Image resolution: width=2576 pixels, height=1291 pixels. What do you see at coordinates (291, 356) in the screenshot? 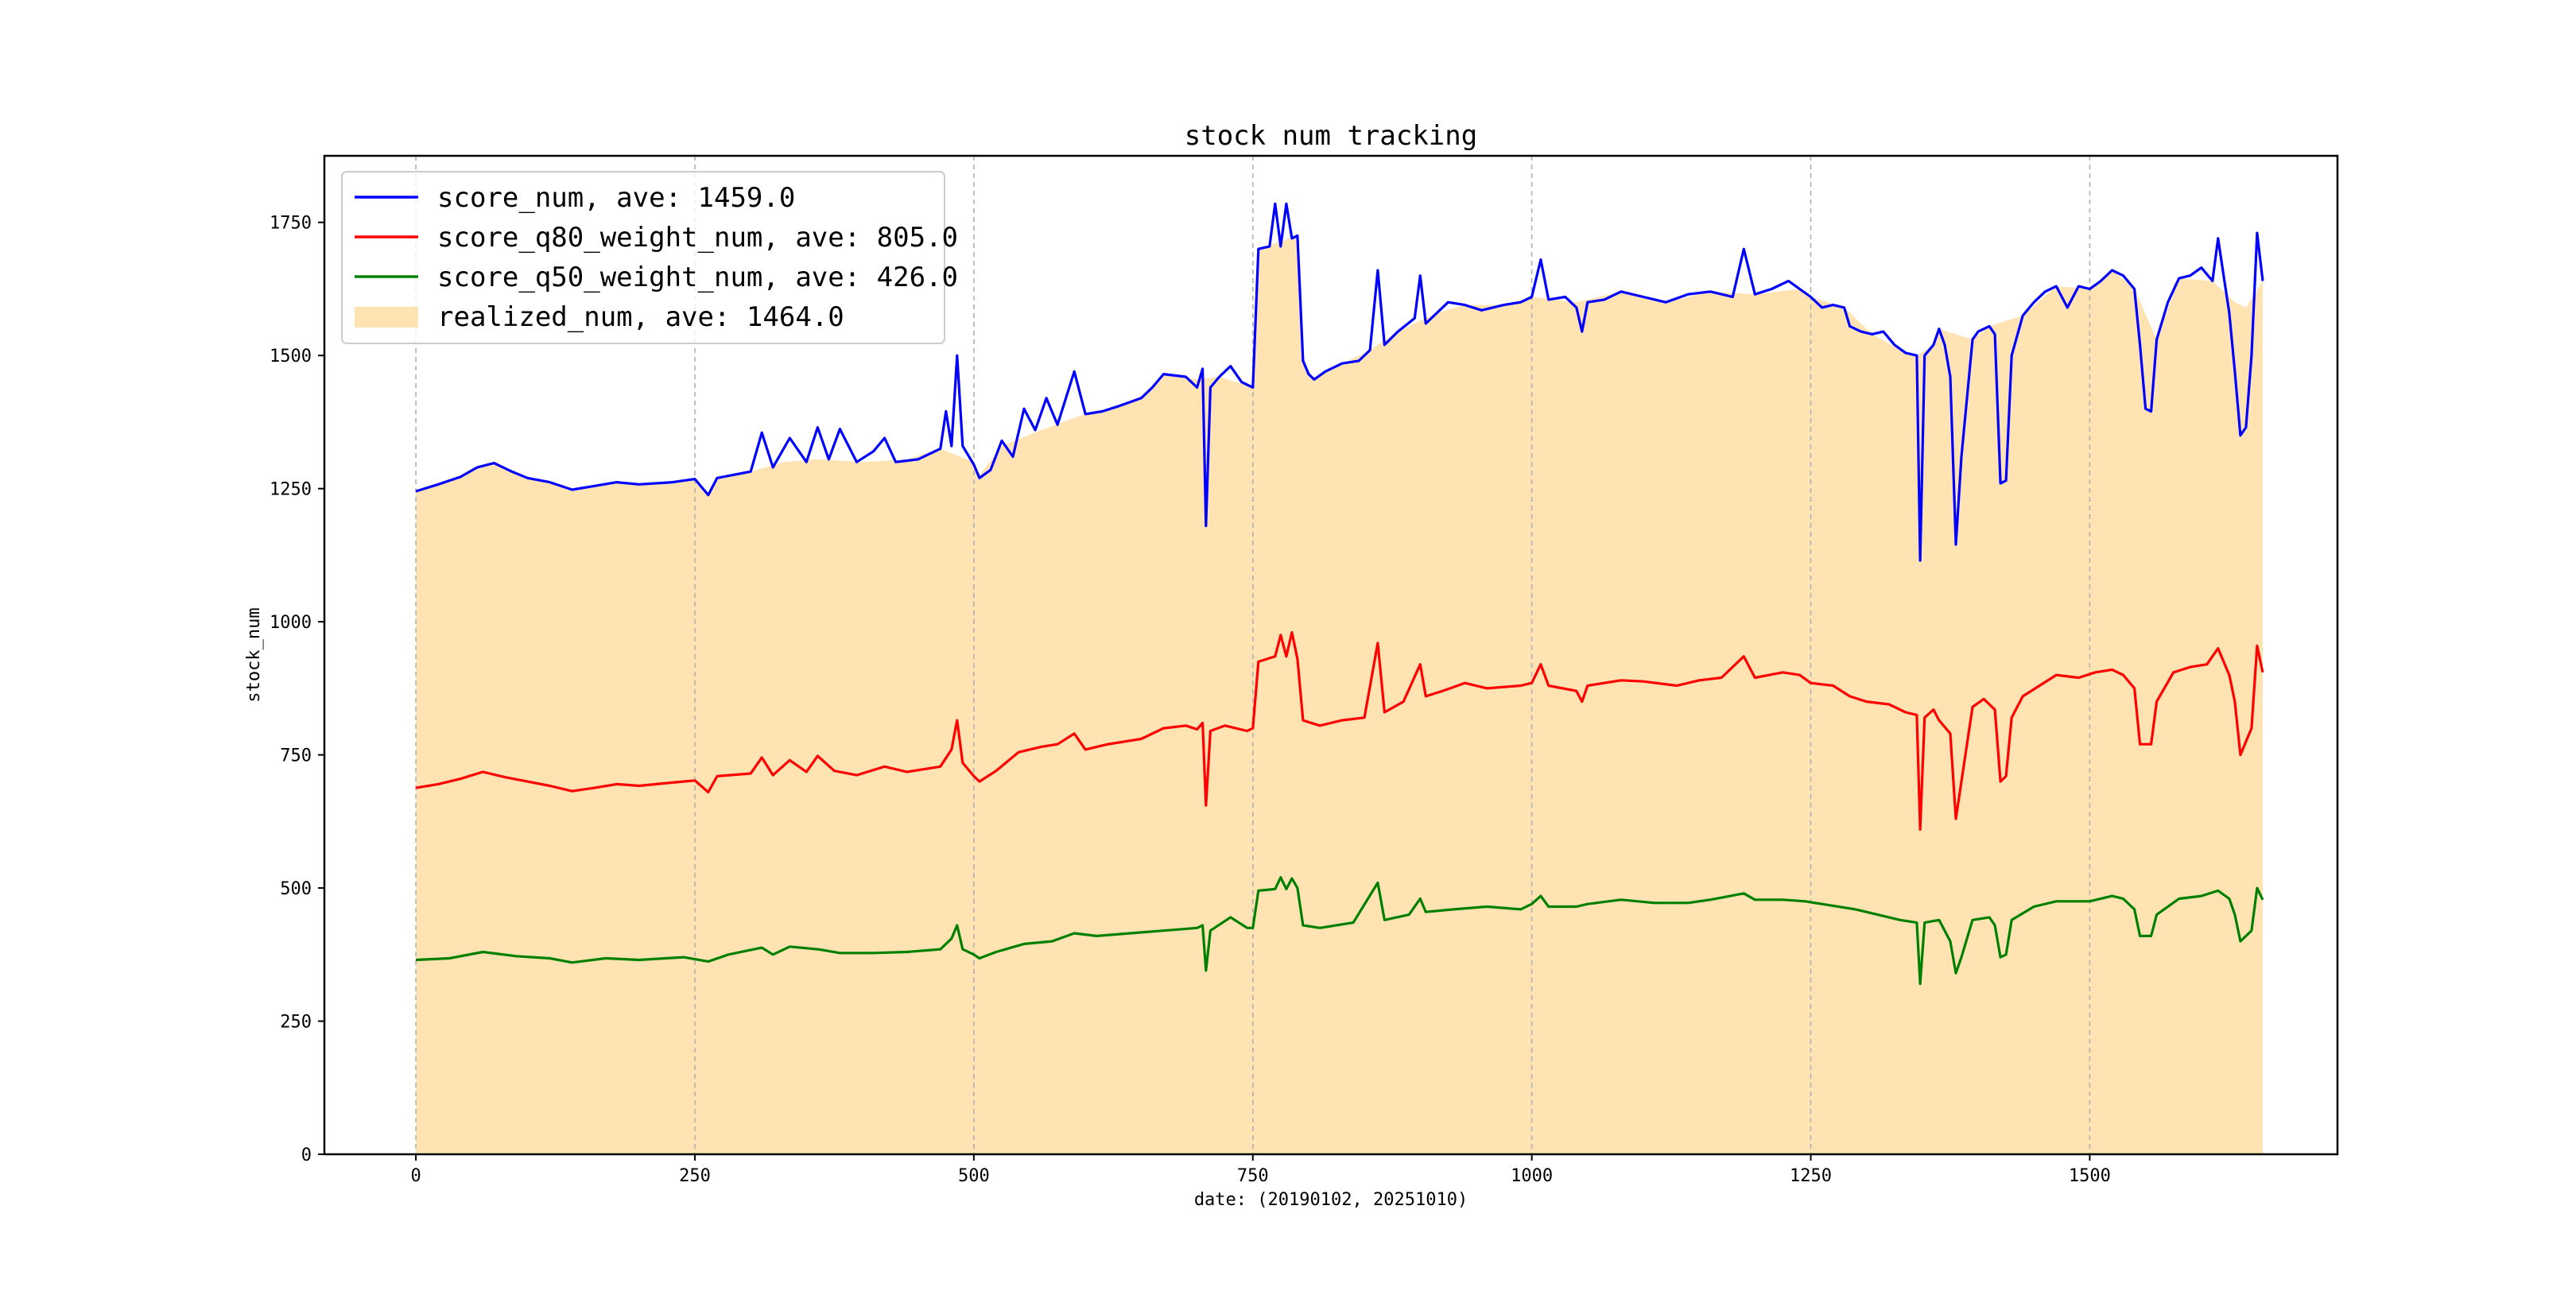
I see `y-tick-label: 1500` at bounding box center [291, 356].